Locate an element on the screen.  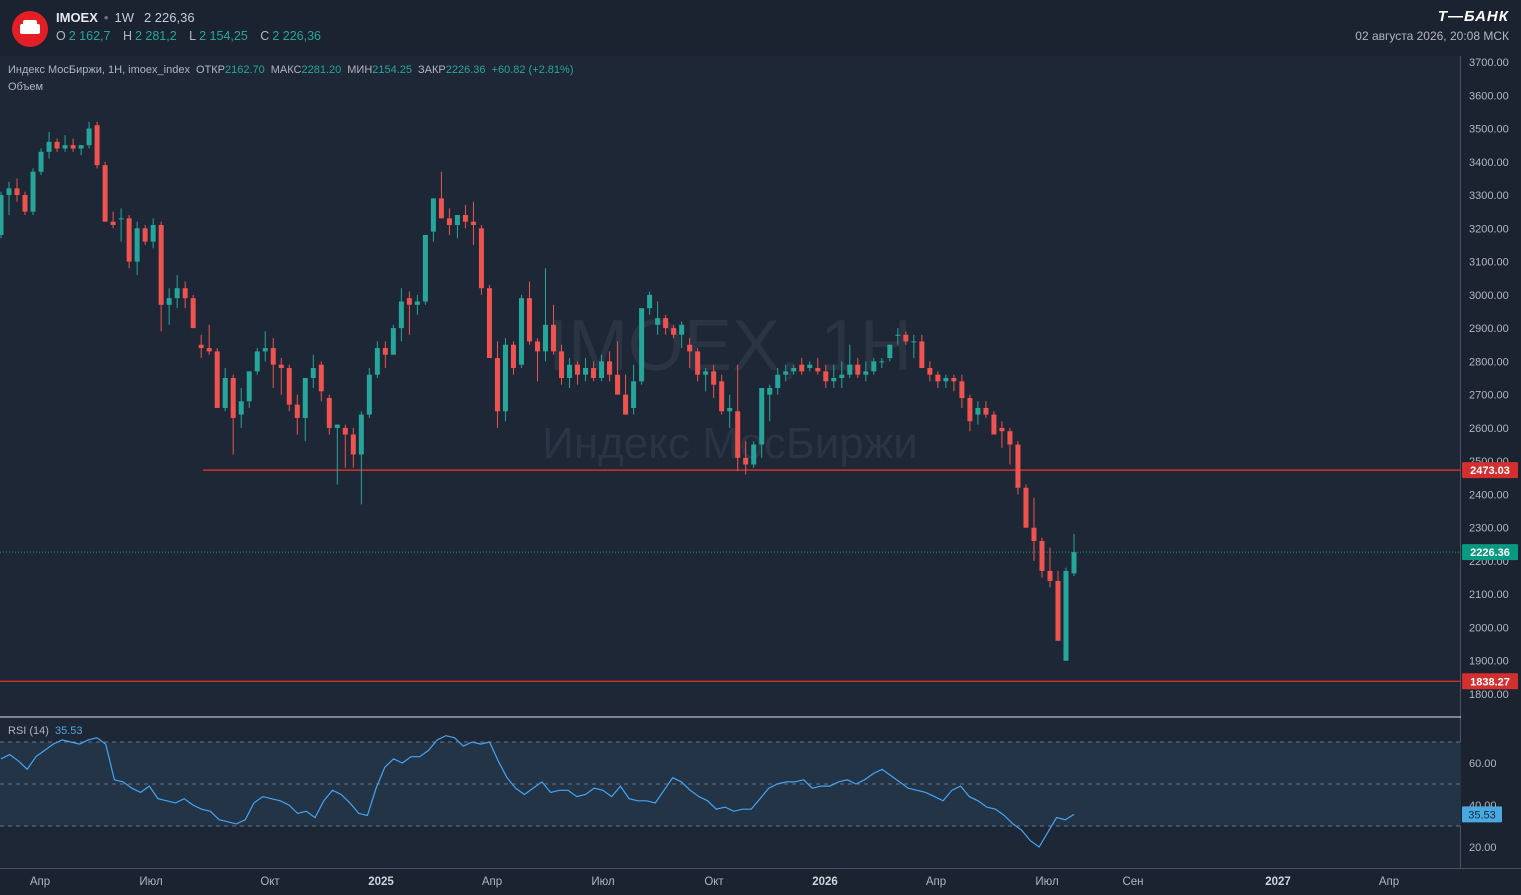
ohlc-low-key: L is located at coordinates (193, 36).